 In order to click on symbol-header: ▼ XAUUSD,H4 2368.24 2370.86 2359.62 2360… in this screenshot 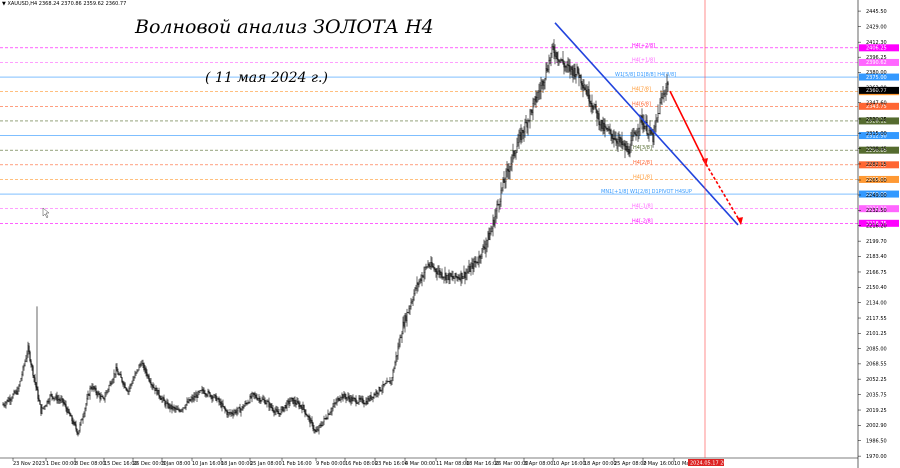, I will do `click(64, 4)`.